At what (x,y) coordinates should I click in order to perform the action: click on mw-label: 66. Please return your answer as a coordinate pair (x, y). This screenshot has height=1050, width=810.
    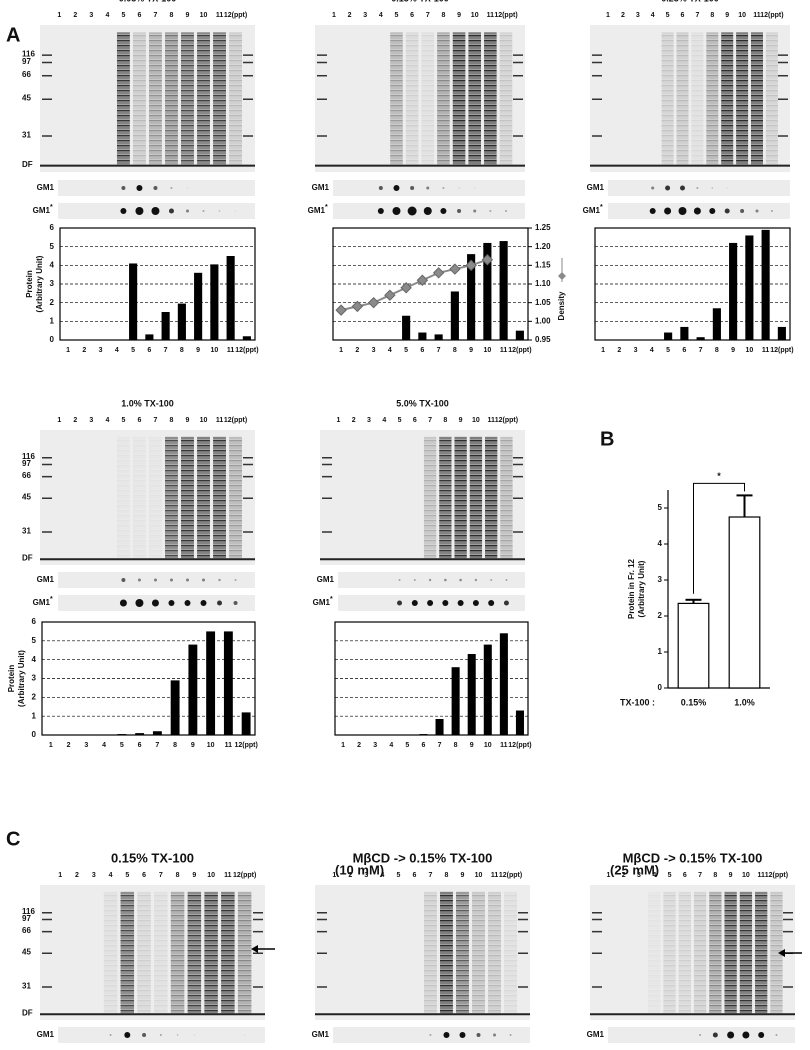
    Looking at the image, I should click on (26, 74).